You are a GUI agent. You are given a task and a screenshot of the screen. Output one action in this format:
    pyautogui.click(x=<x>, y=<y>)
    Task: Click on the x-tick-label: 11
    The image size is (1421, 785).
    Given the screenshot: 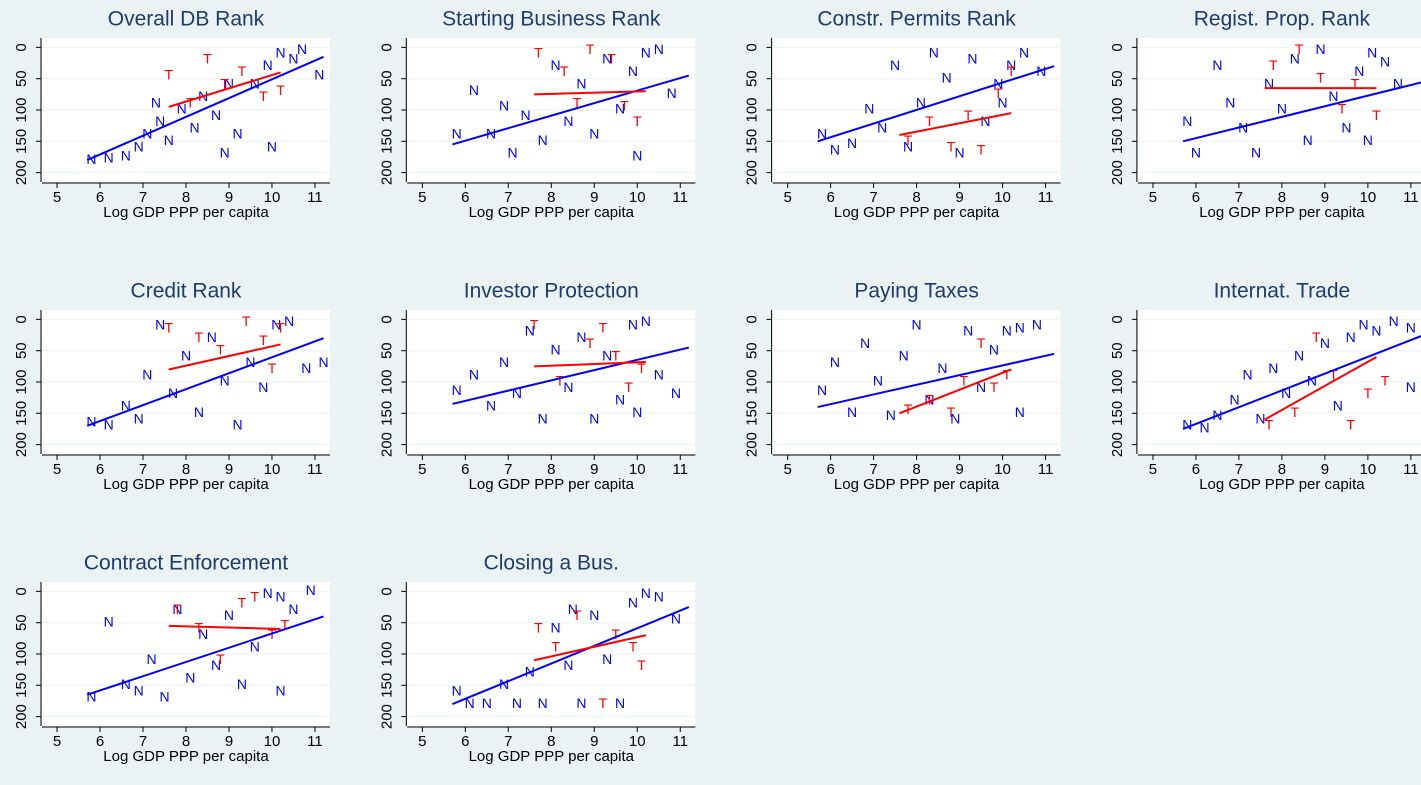 What is the action you would take?
    pyautogui.click(x=1411, y=197)
    